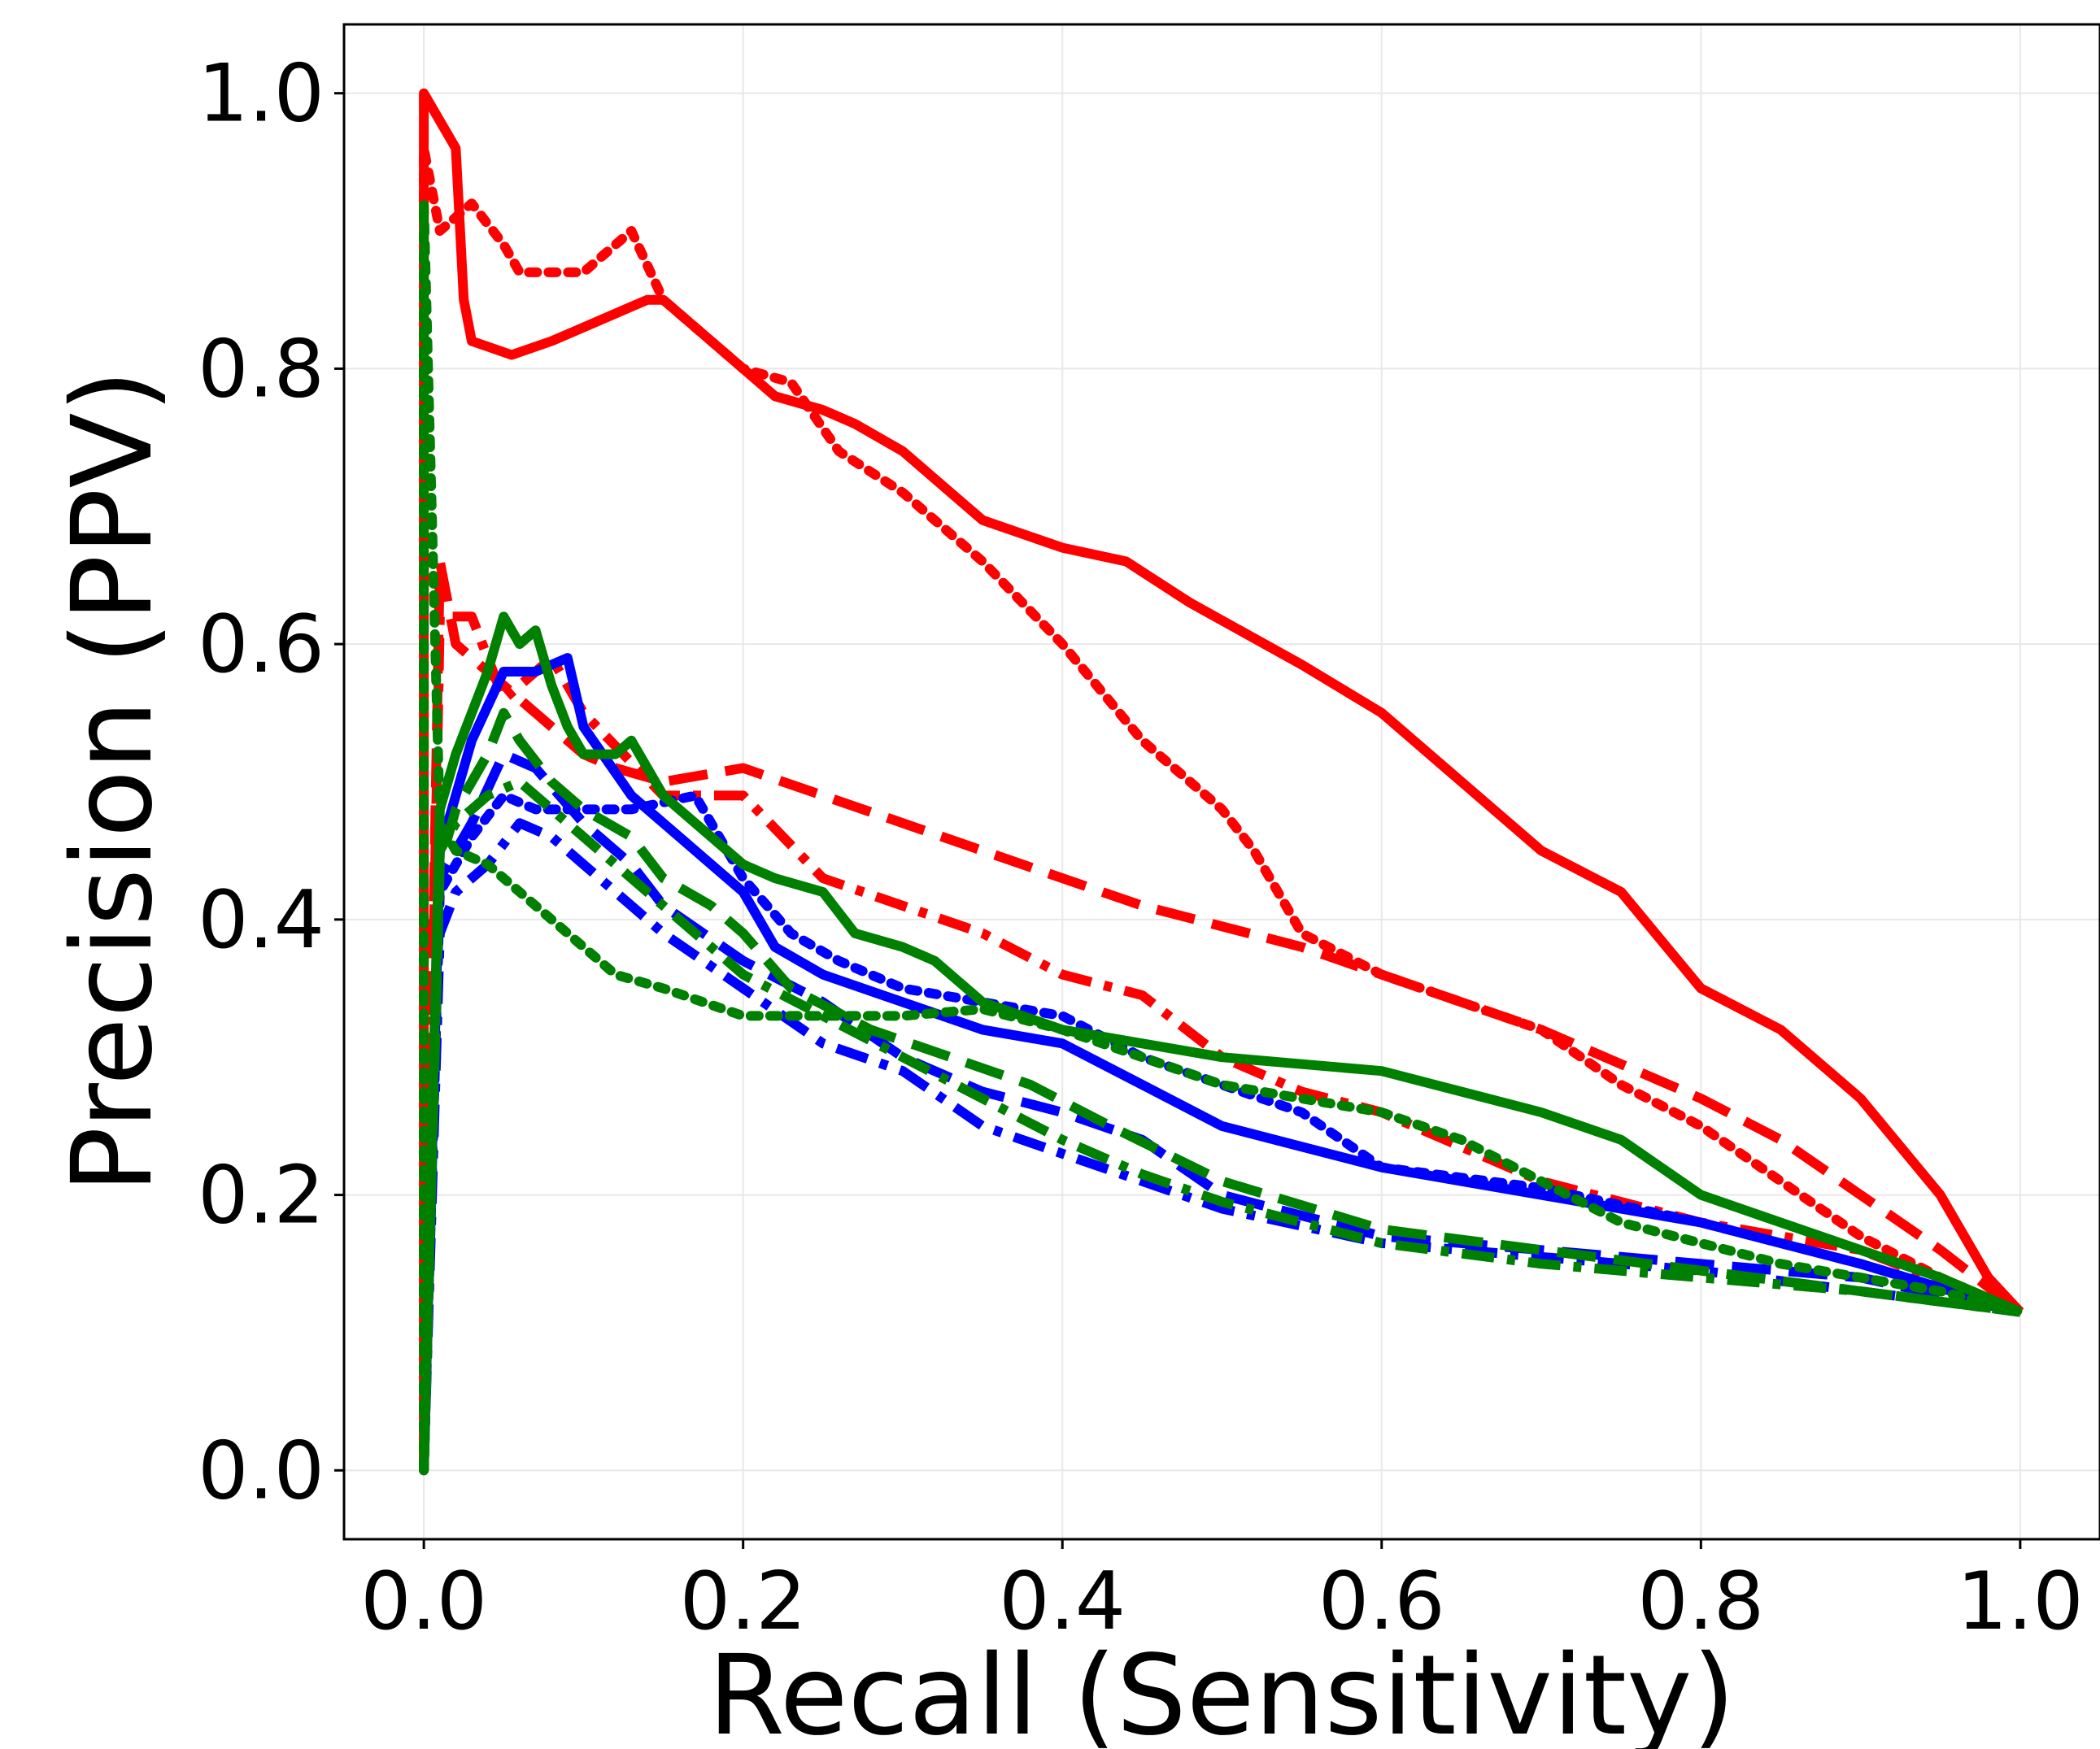 This screenshot has width=2100, height=1749. Describe the element at coordinates (261, 369) in the screenshot. I see `y-tick-label: 0.8` at that location.